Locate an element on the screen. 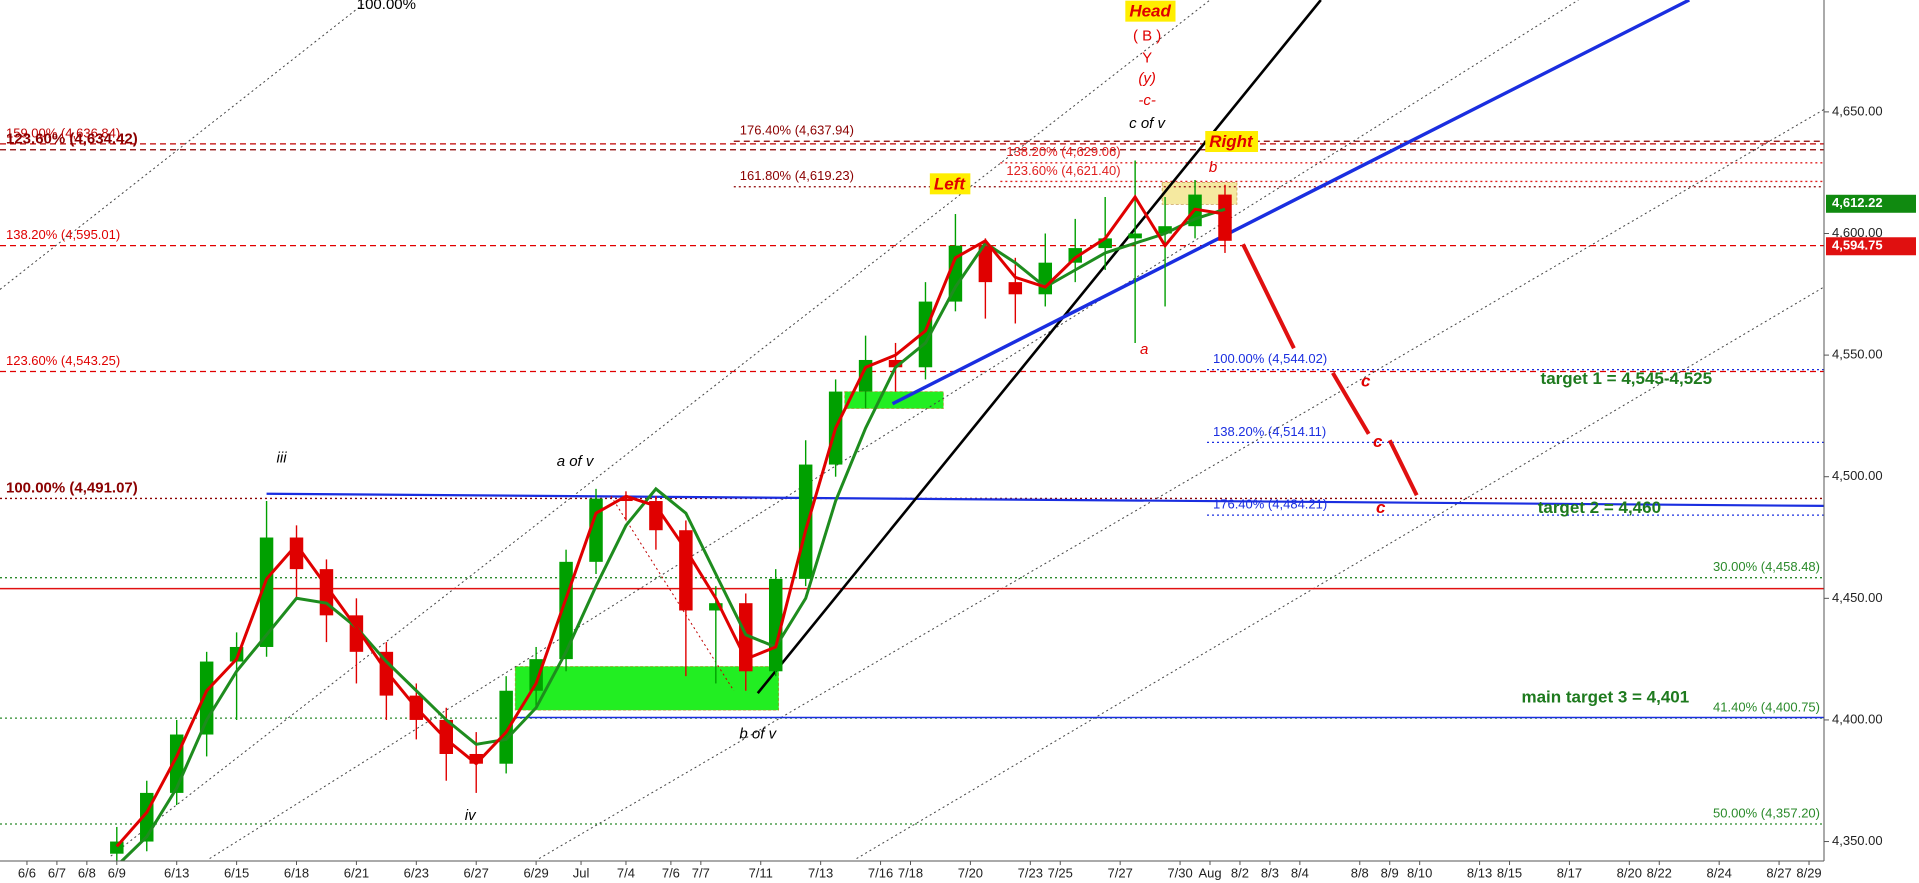 The width and height of the screenshot is (1919, 883). annotation: target 2 = 4,460 is located at coordinates (1599, 507).